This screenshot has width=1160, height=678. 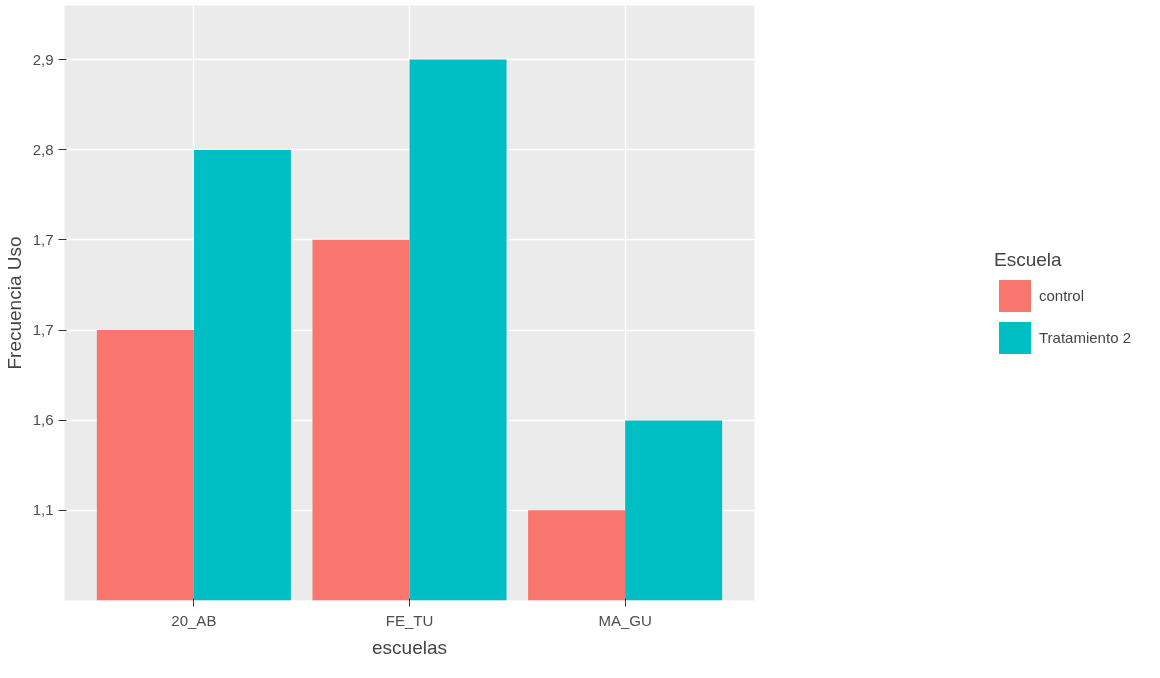 I want to click on y-axis-title: Frecuencia Uso, so click(x=14, y=303).